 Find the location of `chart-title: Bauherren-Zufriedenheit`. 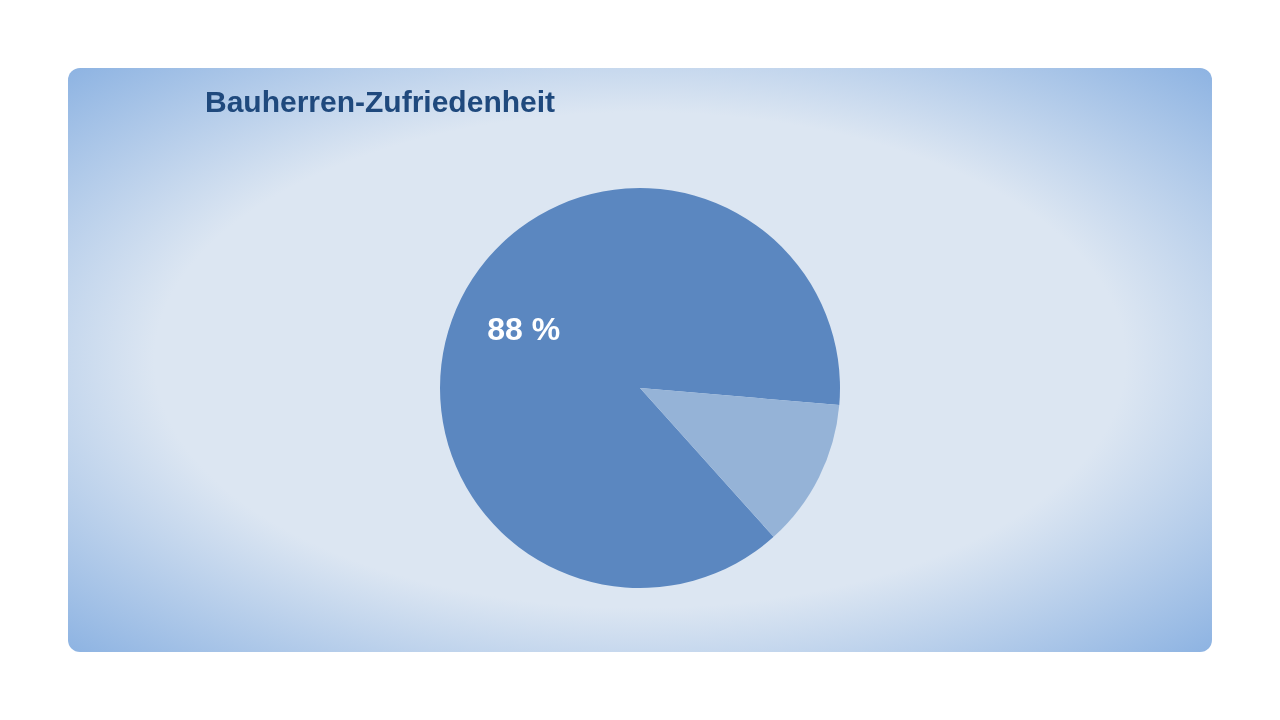

chart-title: Bauherren-Zufriedenheit is located at coordinates (380, 101).